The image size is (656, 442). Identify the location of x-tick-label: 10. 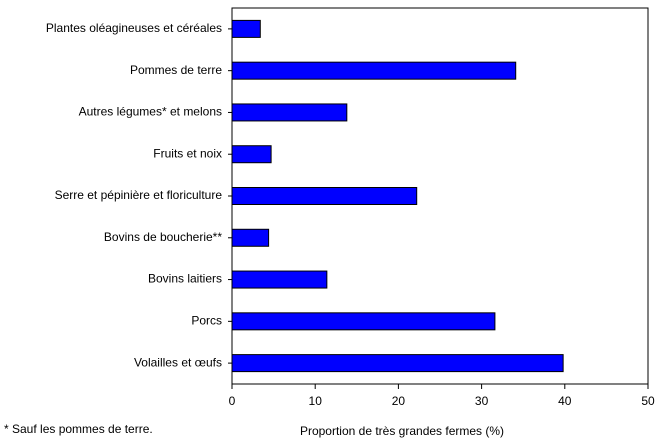
(316, 401).